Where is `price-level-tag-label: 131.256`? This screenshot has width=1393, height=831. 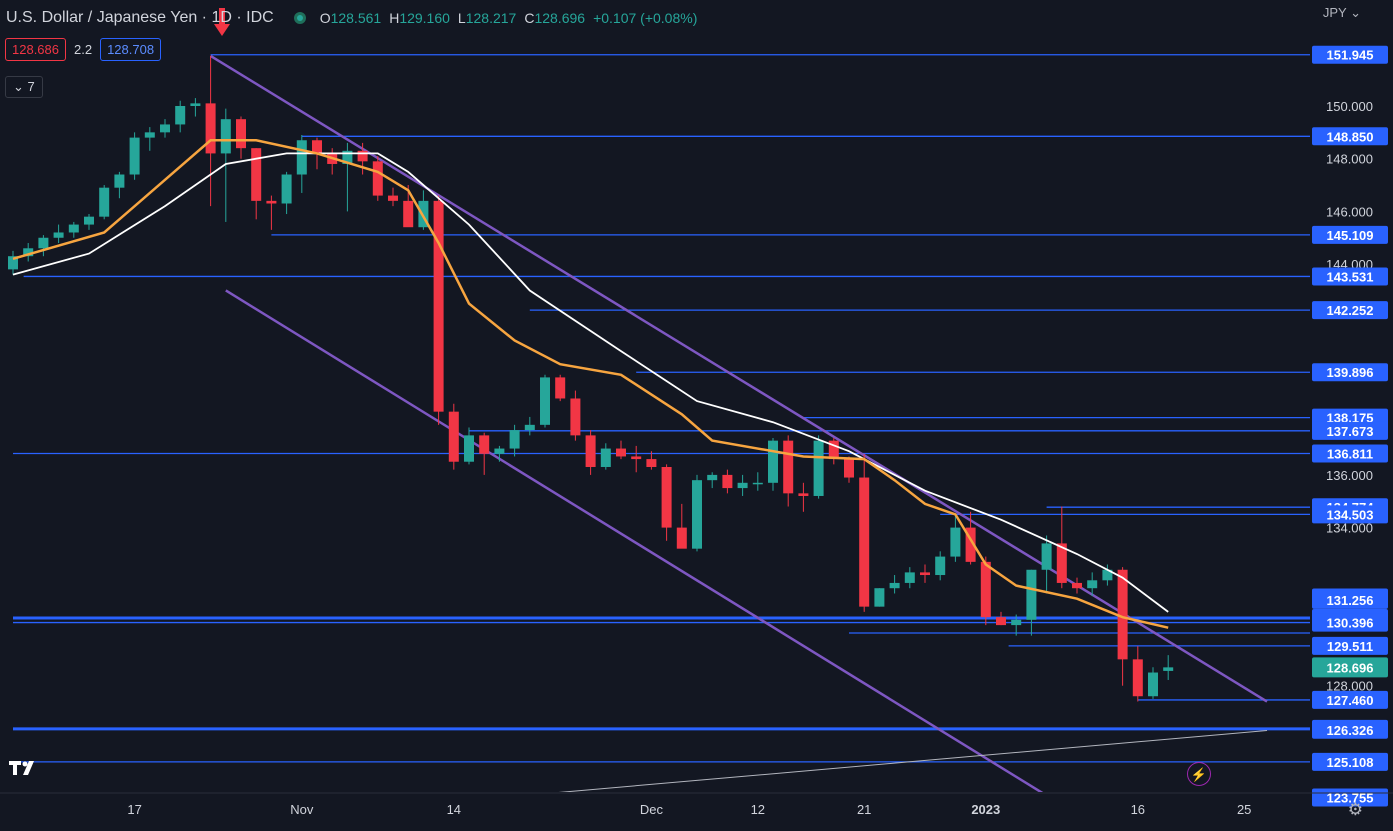 price-level-tag-label: 131.256 is located at coordinates (1350, 600).